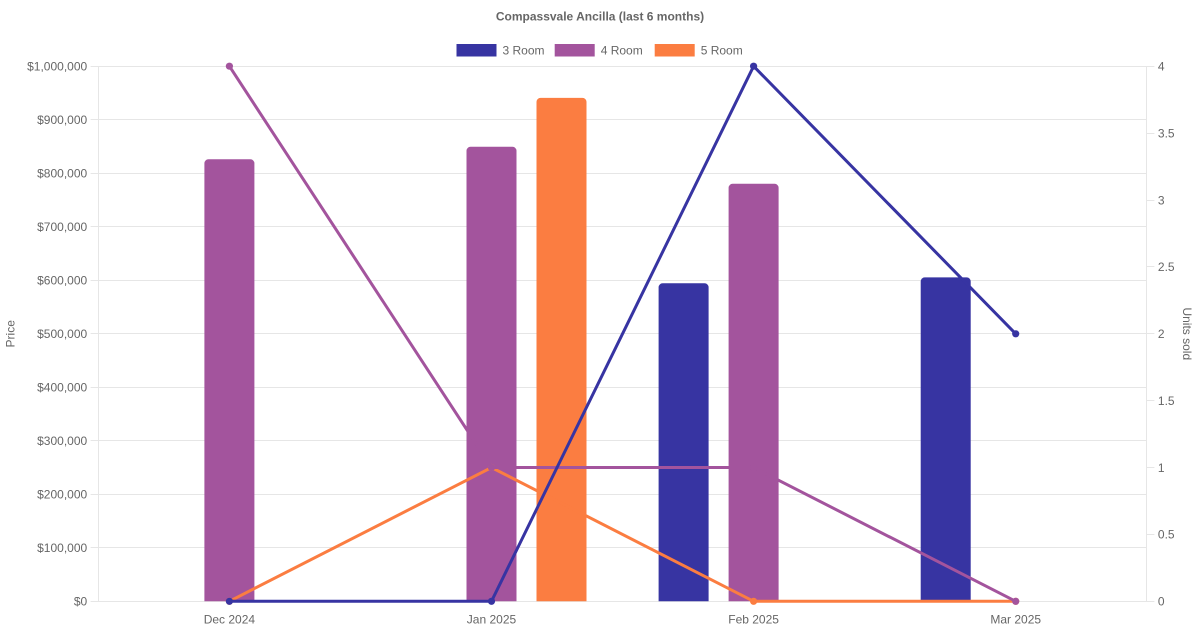  What do you see at coordinates (62, 120) in the screenshot?
I see `svg-text: $900,000` at bounding box center [62, 120].